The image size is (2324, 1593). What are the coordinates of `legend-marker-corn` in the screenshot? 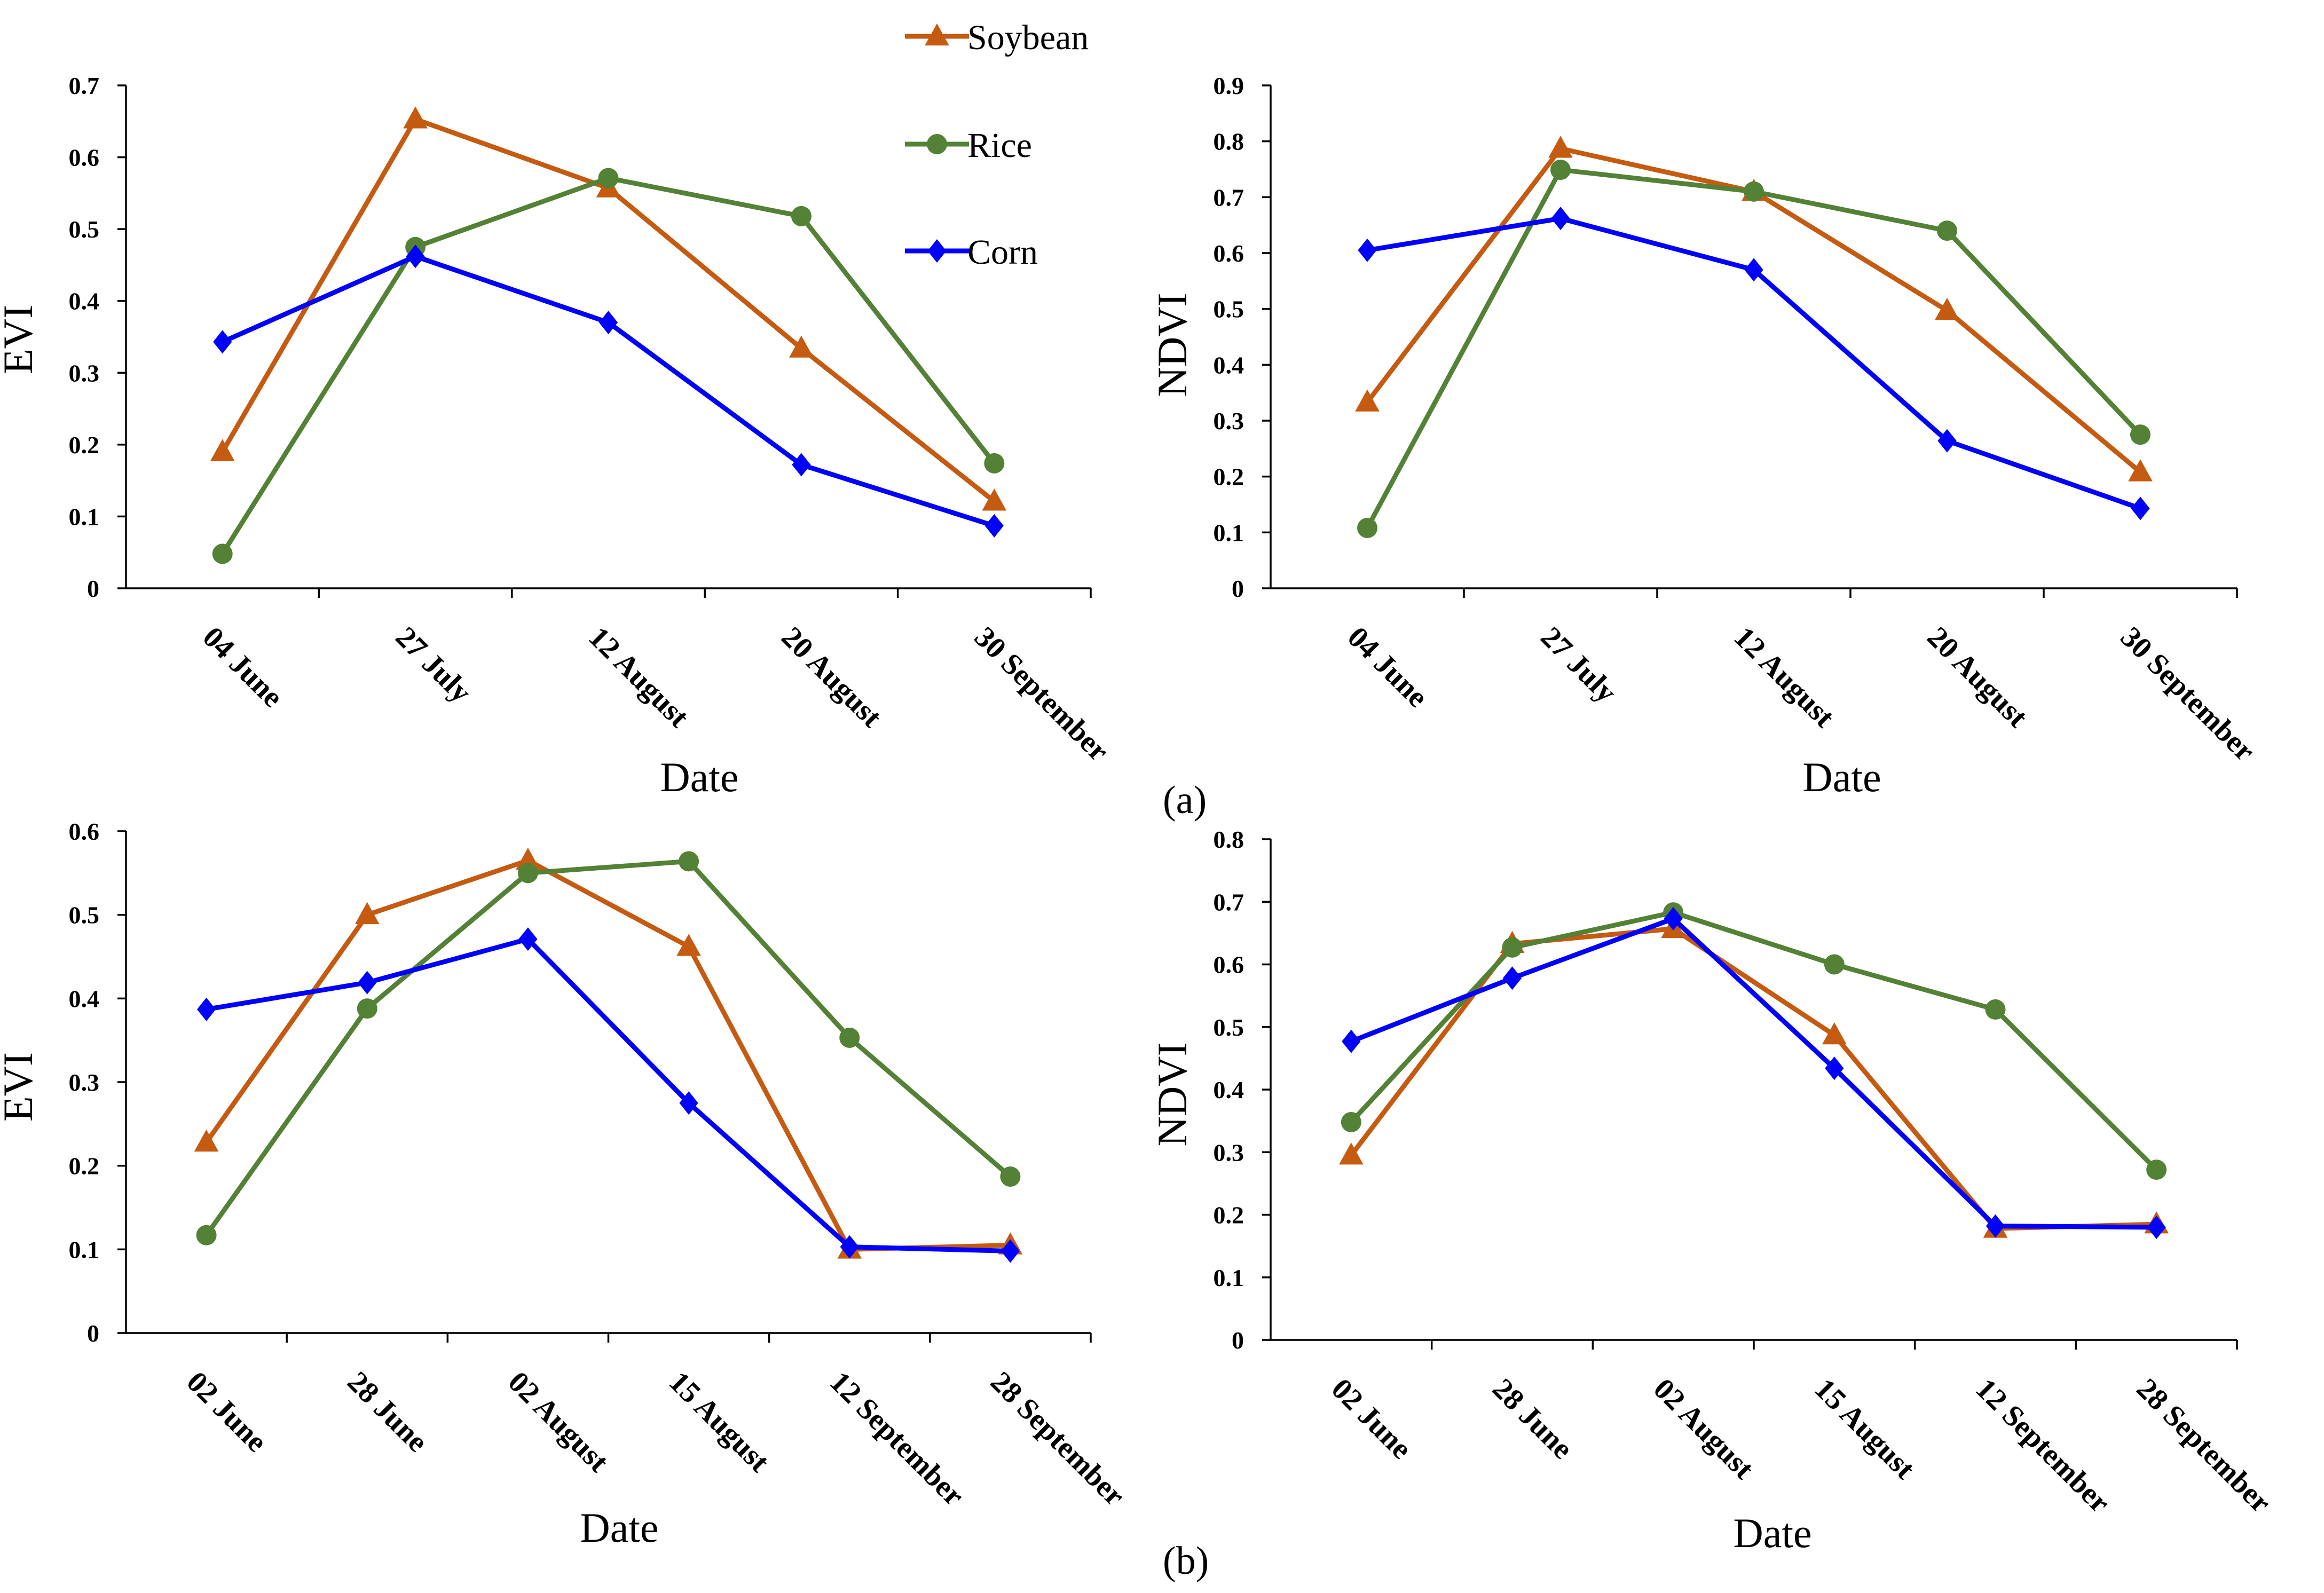 It's located at (937, 251).